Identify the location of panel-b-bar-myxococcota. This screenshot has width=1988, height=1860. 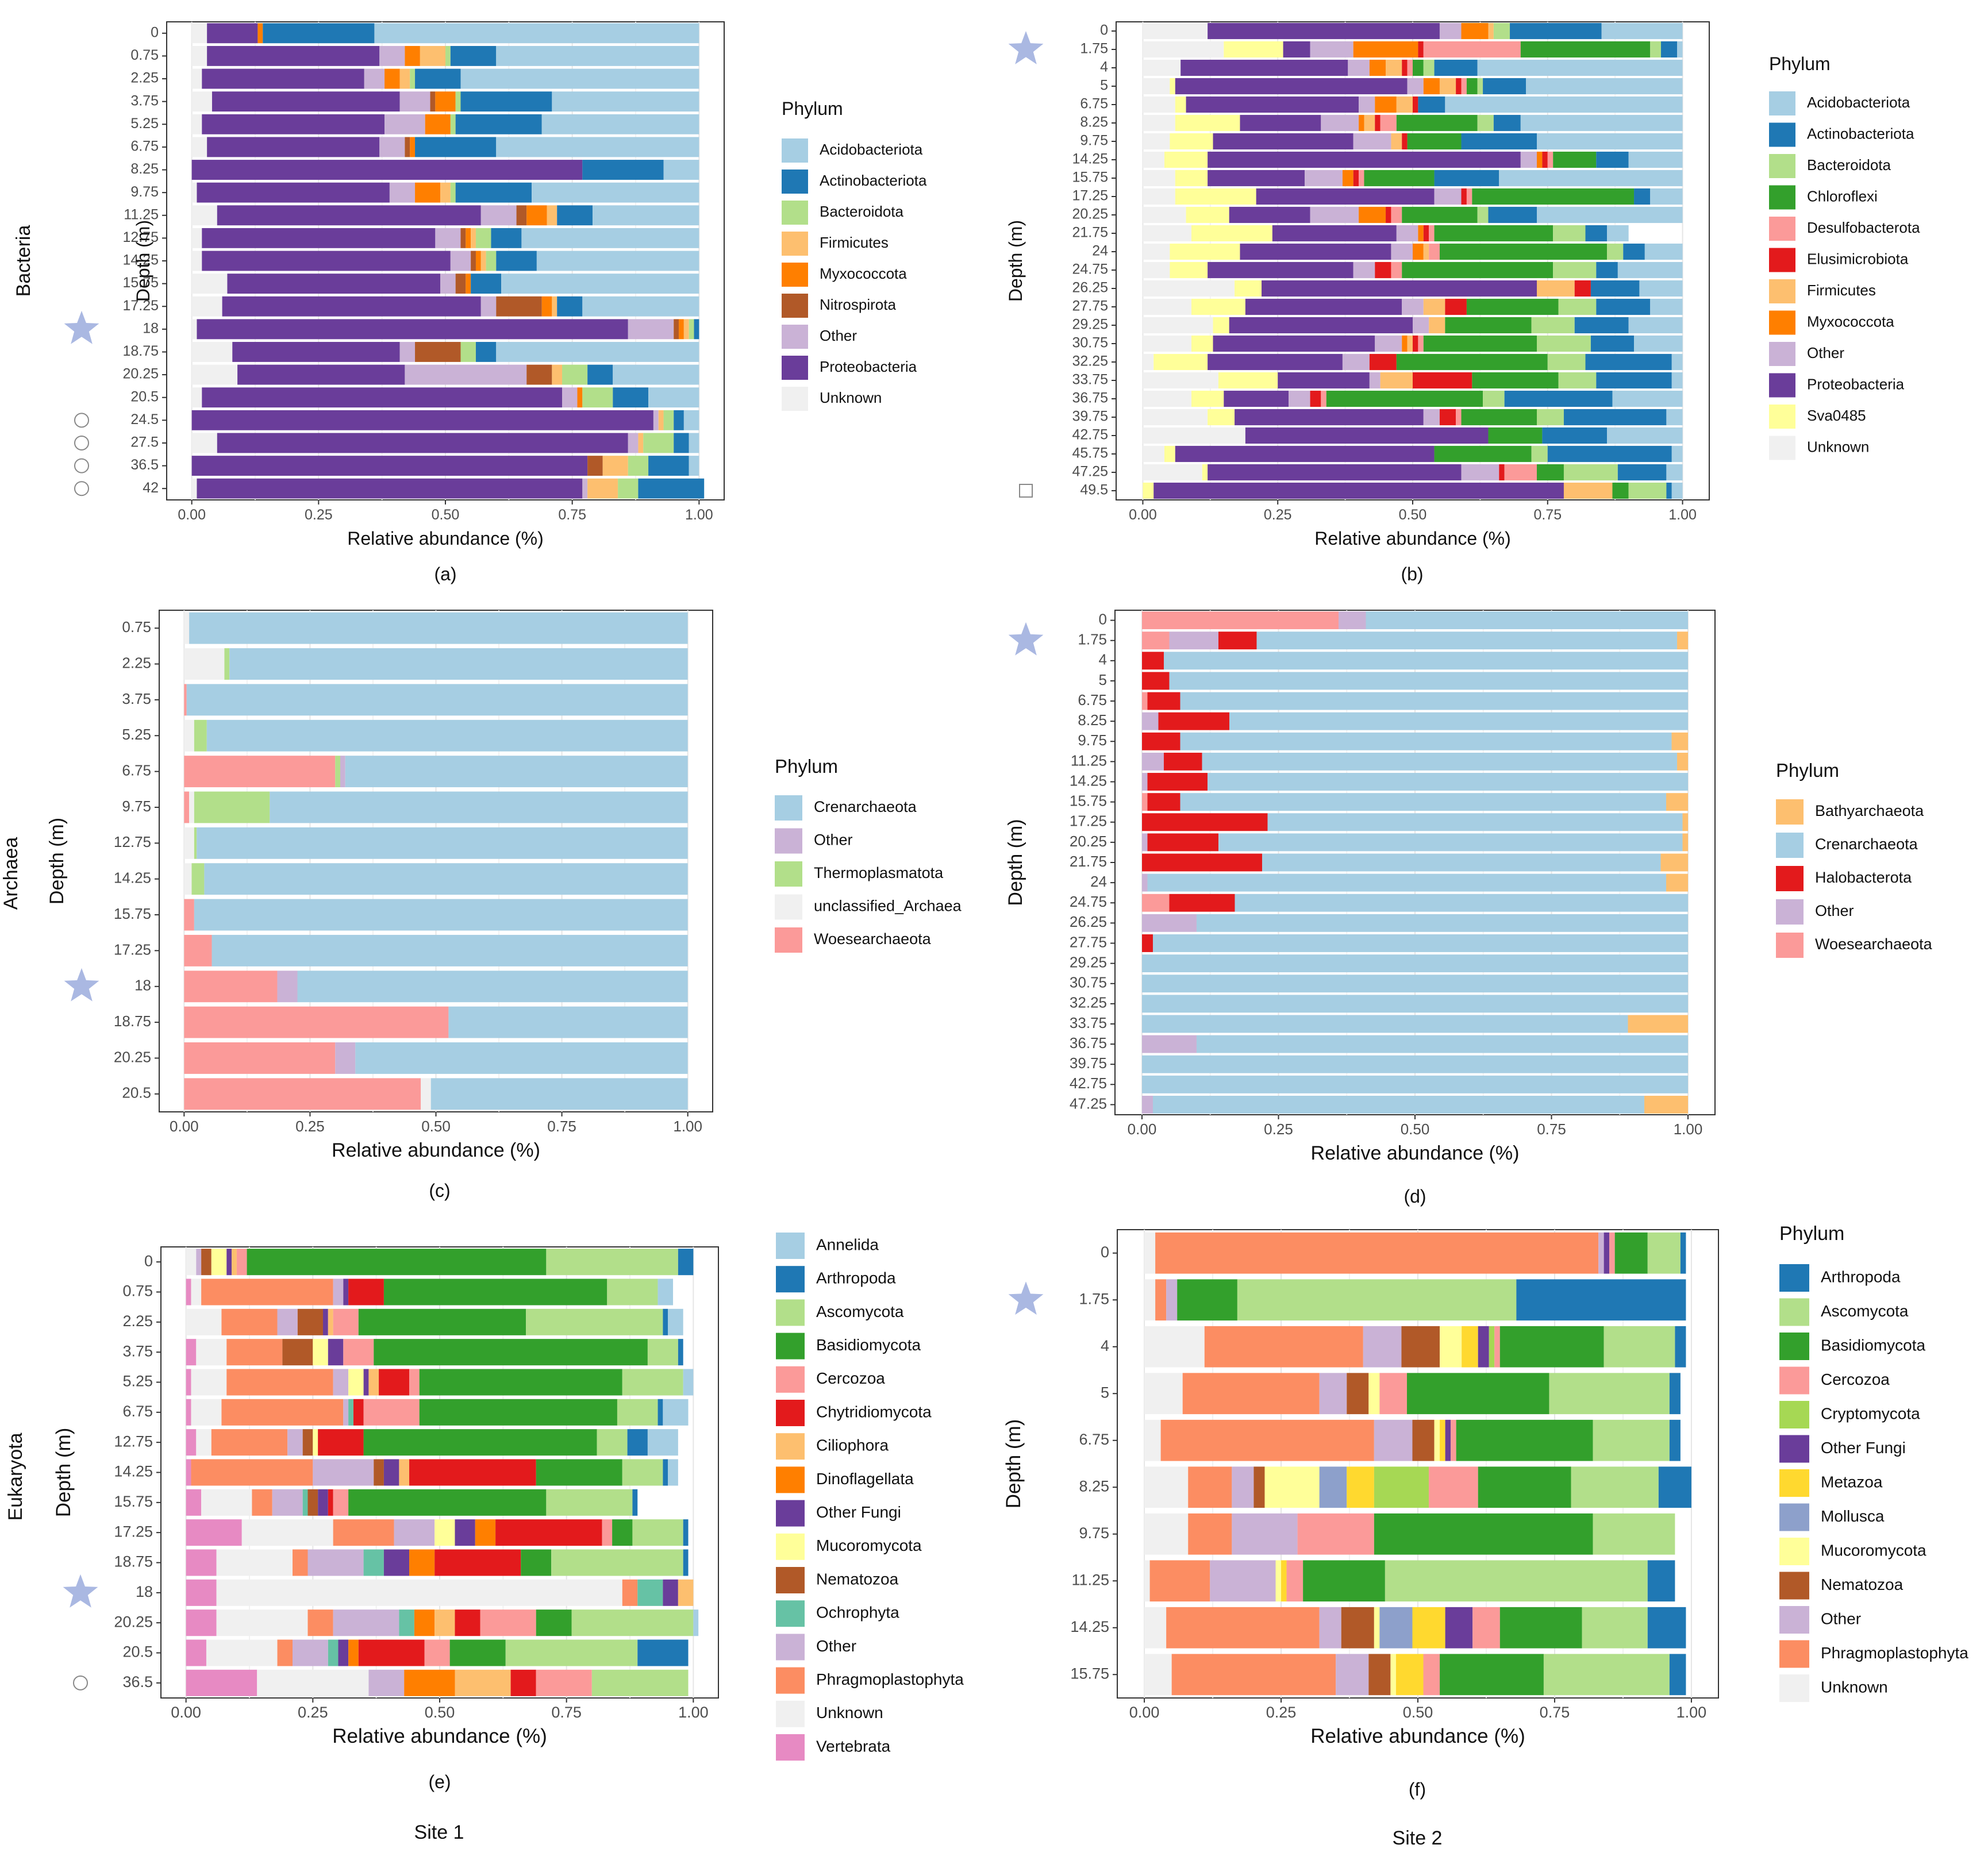
(1385, 49).